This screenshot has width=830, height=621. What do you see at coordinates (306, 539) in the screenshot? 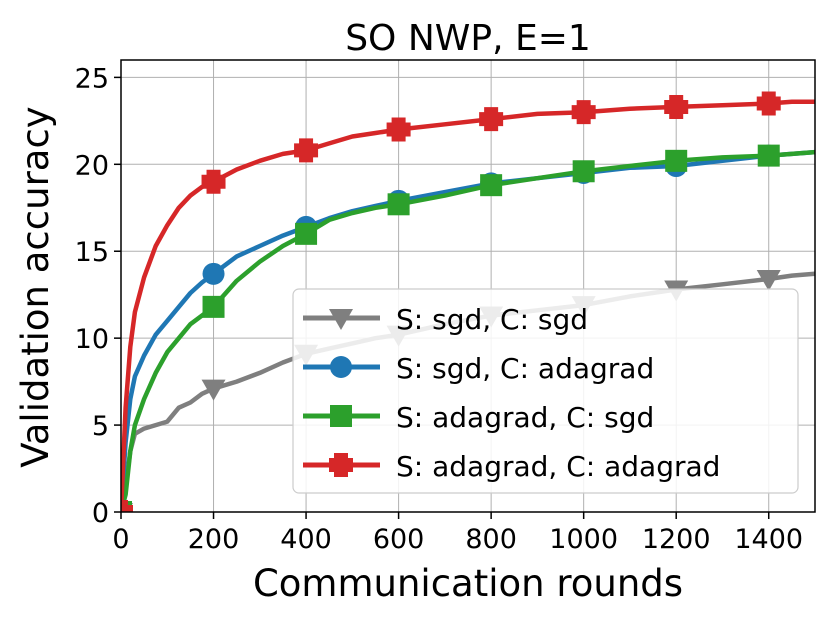
I see `x-tick-label: 400` at bounding box center [306, 539].